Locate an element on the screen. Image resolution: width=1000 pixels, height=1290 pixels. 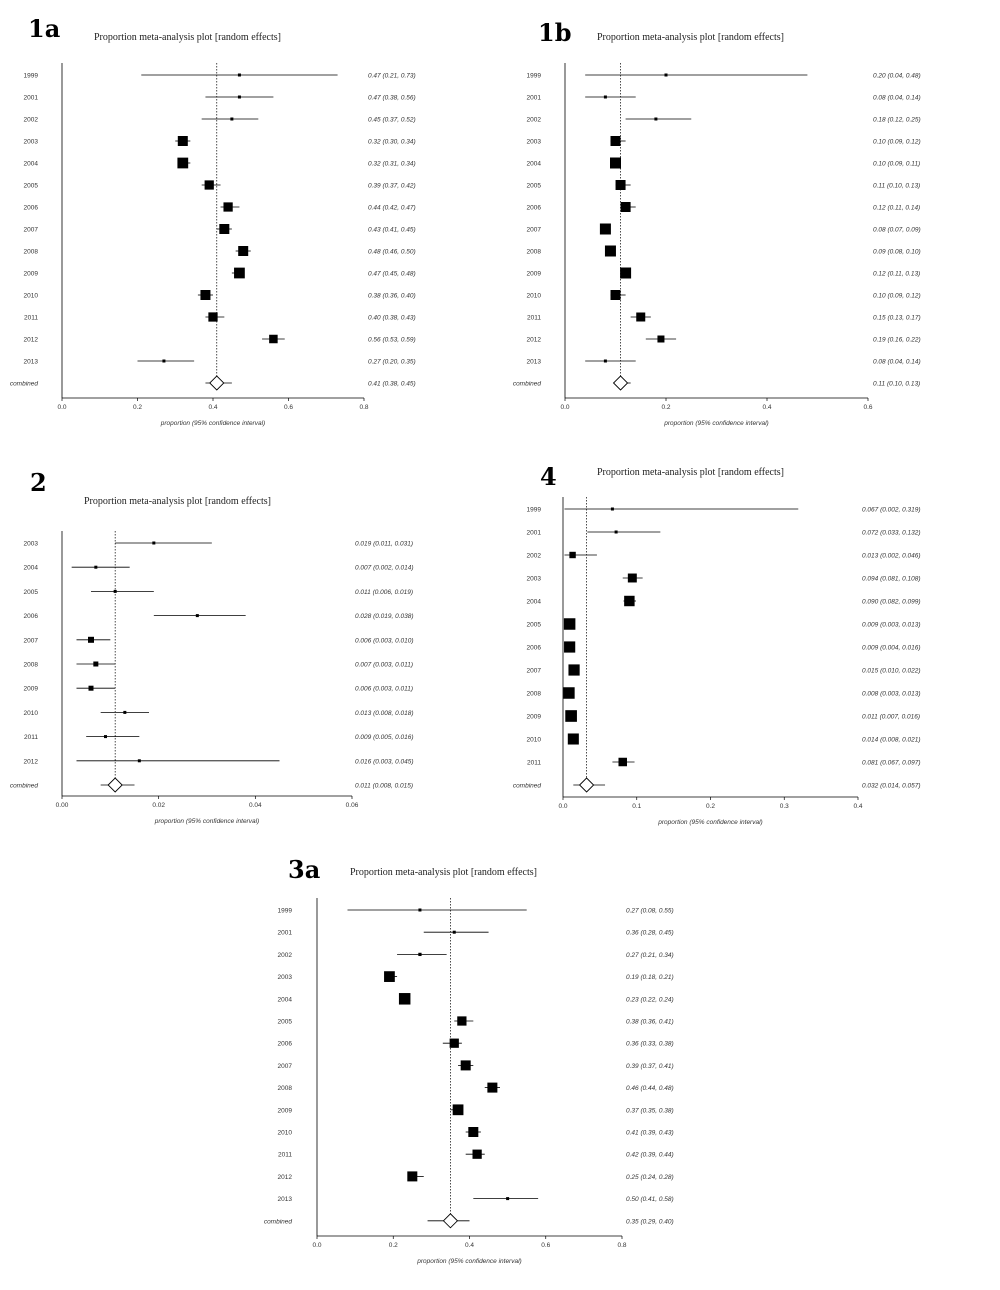
row-label-1a: combined is located at coordinates (24, 384).